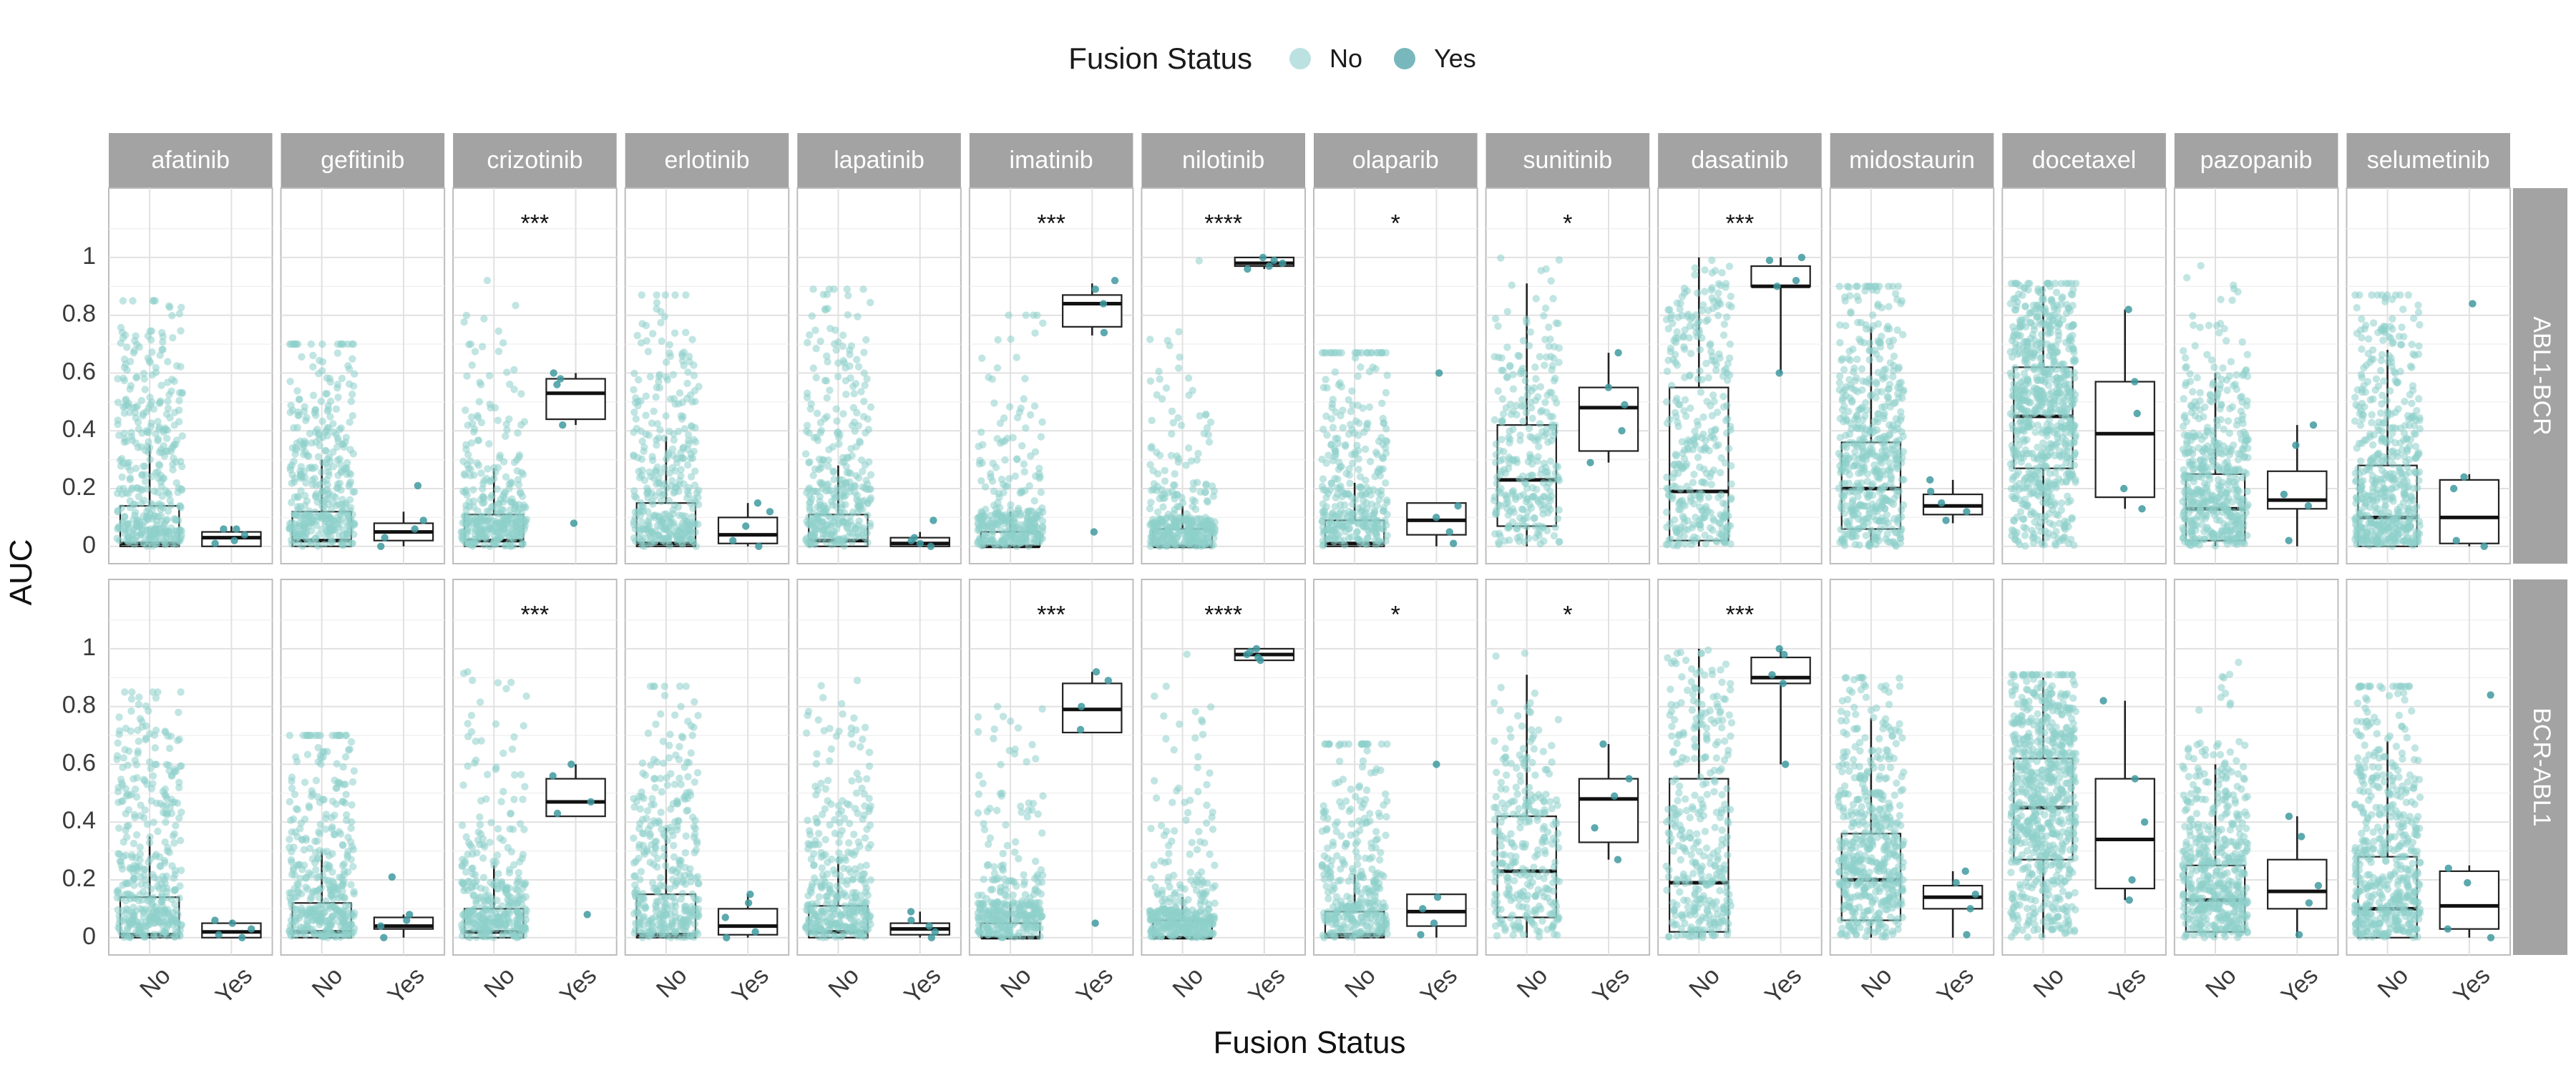 The image size is (2576, 1073). Describe the element at coordinates (1325, 59) in the screenshot. I see `legend-item-no: No` at that location.